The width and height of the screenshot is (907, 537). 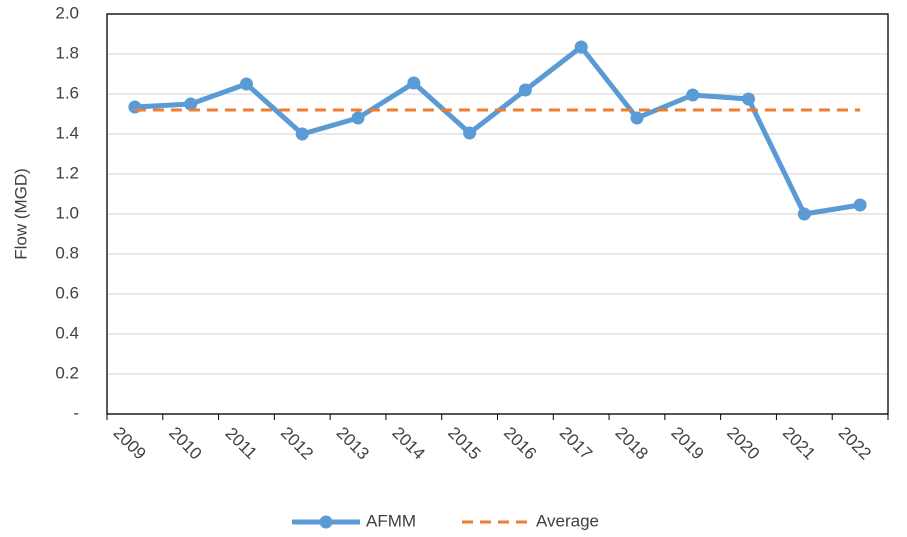 What do you see at coordinates (408, 443) in the screenshot?
I see `x-tick-label: 2014` at bounding box center [408, 443].